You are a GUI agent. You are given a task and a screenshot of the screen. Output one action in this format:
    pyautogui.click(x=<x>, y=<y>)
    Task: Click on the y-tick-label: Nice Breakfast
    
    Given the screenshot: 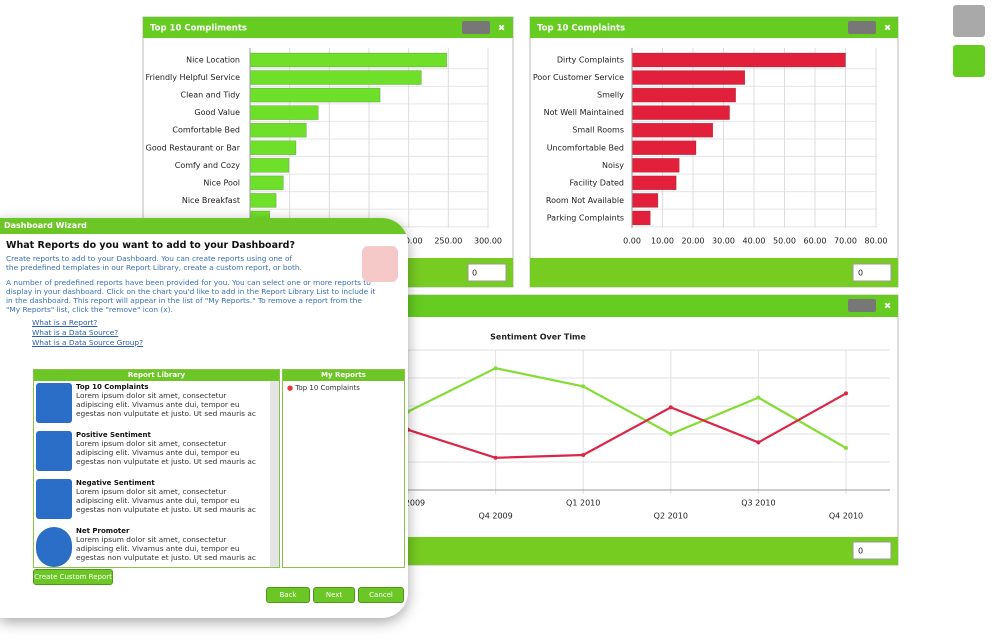 What is the action you would take?
    pyautogui.click(x=211, y=200)
    